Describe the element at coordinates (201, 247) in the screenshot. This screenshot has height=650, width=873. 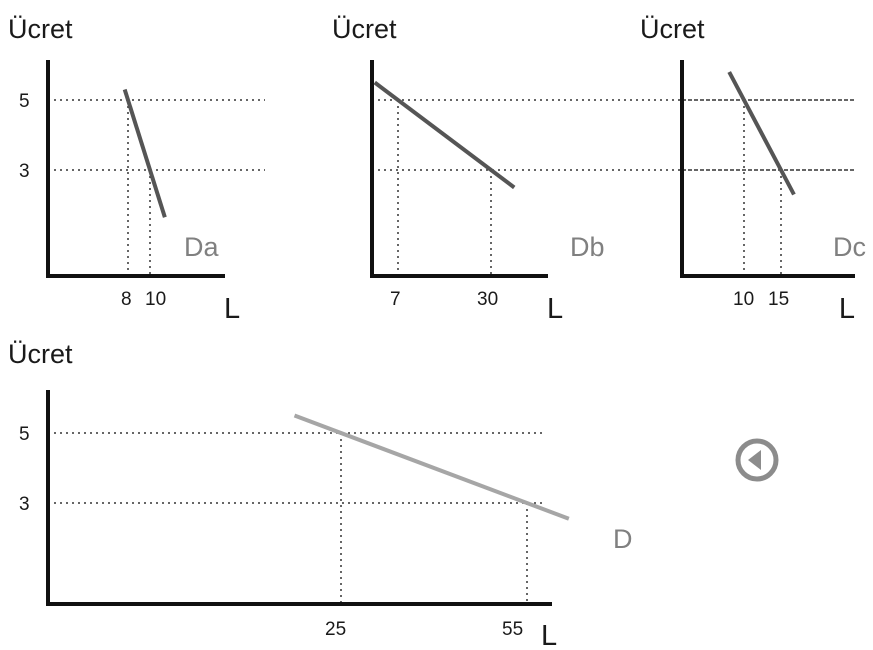
I see `demand-curve-label: Da` at that location.